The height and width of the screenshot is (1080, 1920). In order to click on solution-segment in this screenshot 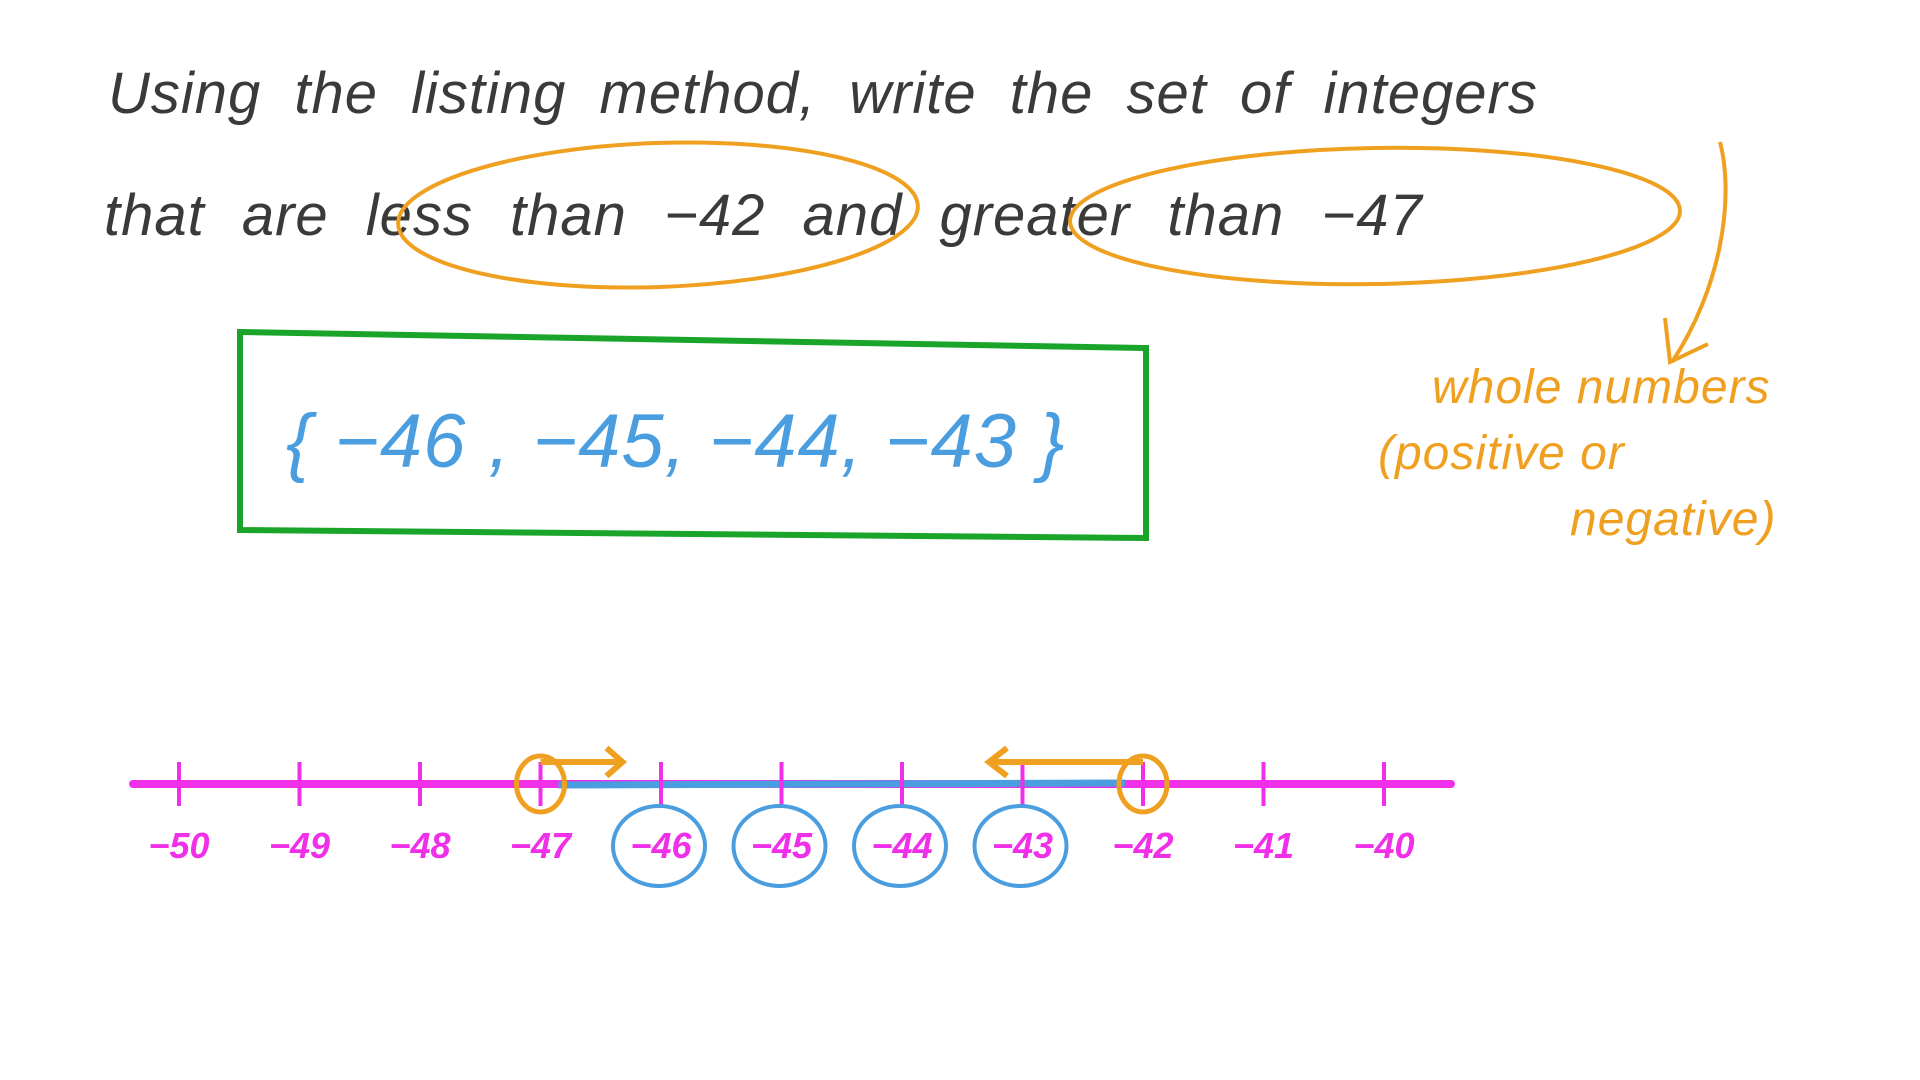, I will do `click(842, 784)`.